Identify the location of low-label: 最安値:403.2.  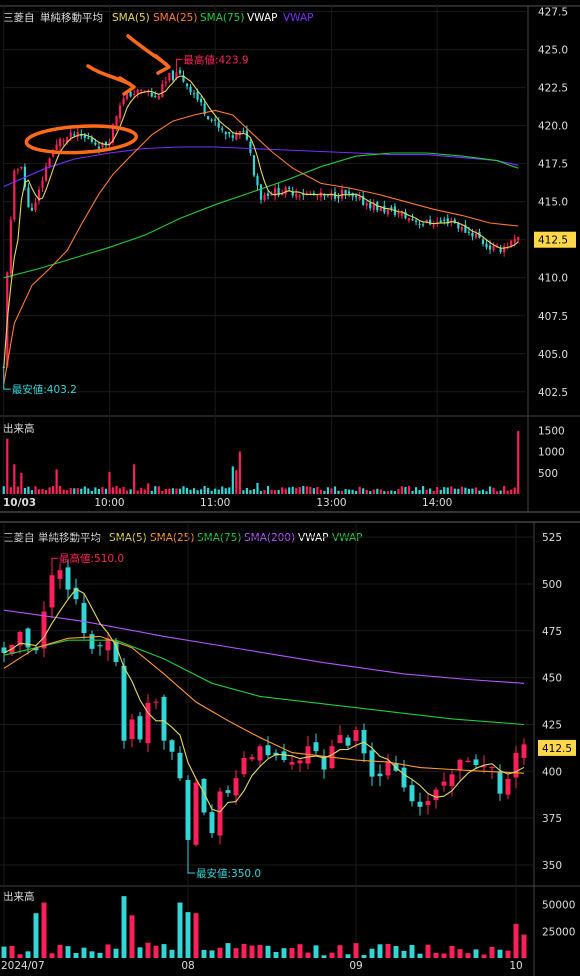
(44, 389).